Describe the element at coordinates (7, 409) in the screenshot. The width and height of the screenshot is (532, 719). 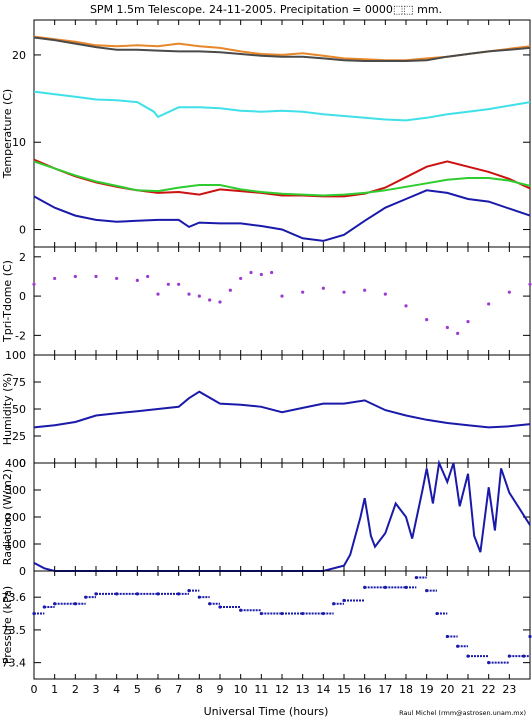
I see `y-axis-label: Humidity (%)` at that location.